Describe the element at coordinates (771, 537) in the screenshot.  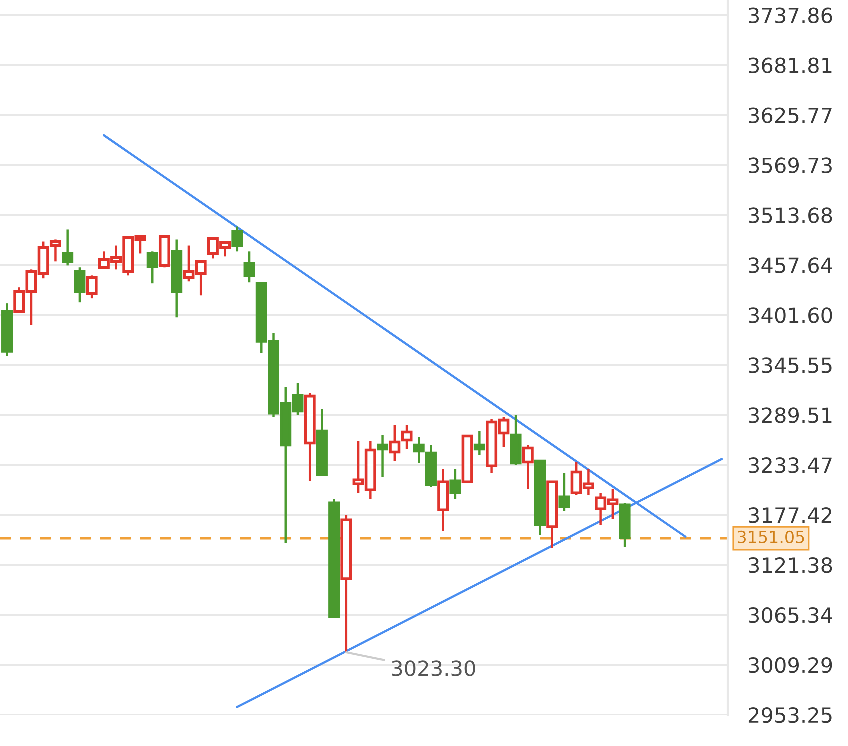
I see `ref-line-label: 3151.05` at that location.